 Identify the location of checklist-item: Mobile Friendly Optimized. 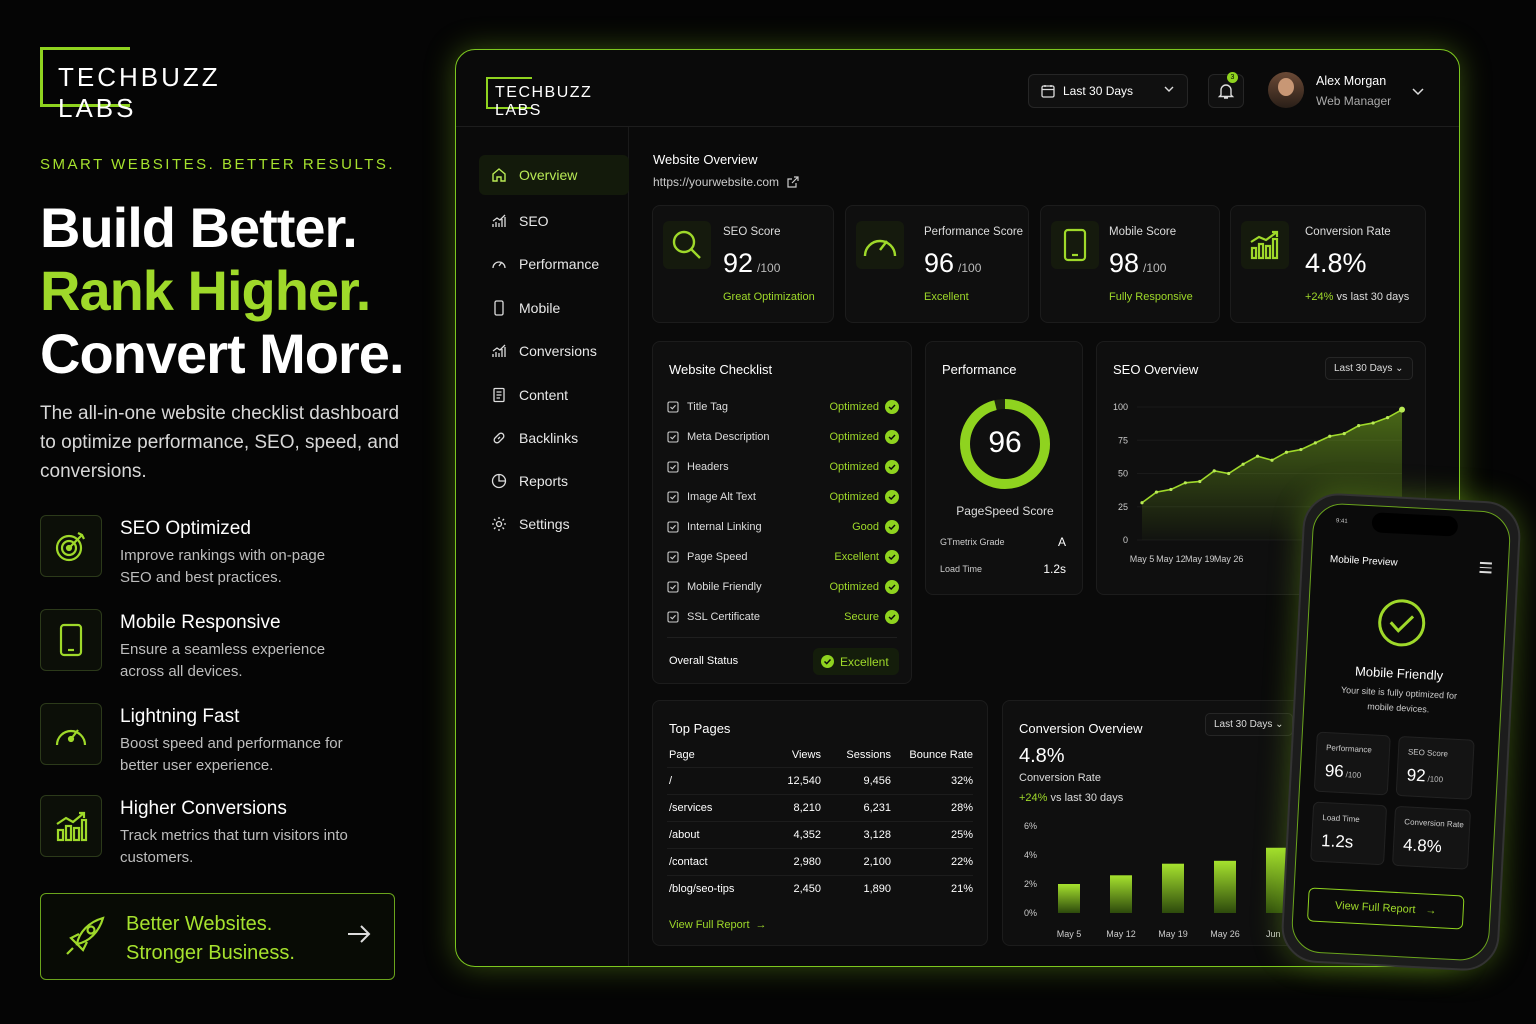
(783, 587).